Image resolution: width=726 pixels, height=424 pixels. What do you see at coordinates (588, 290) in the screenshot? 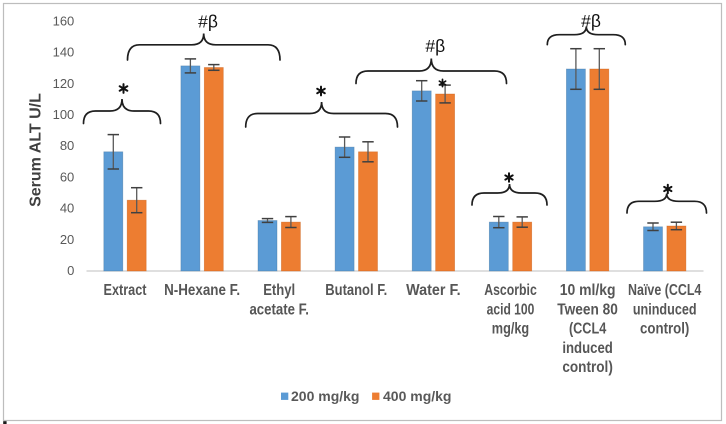
I see `svg-text: 10 ml/kg` at bounding box center [588, 290].